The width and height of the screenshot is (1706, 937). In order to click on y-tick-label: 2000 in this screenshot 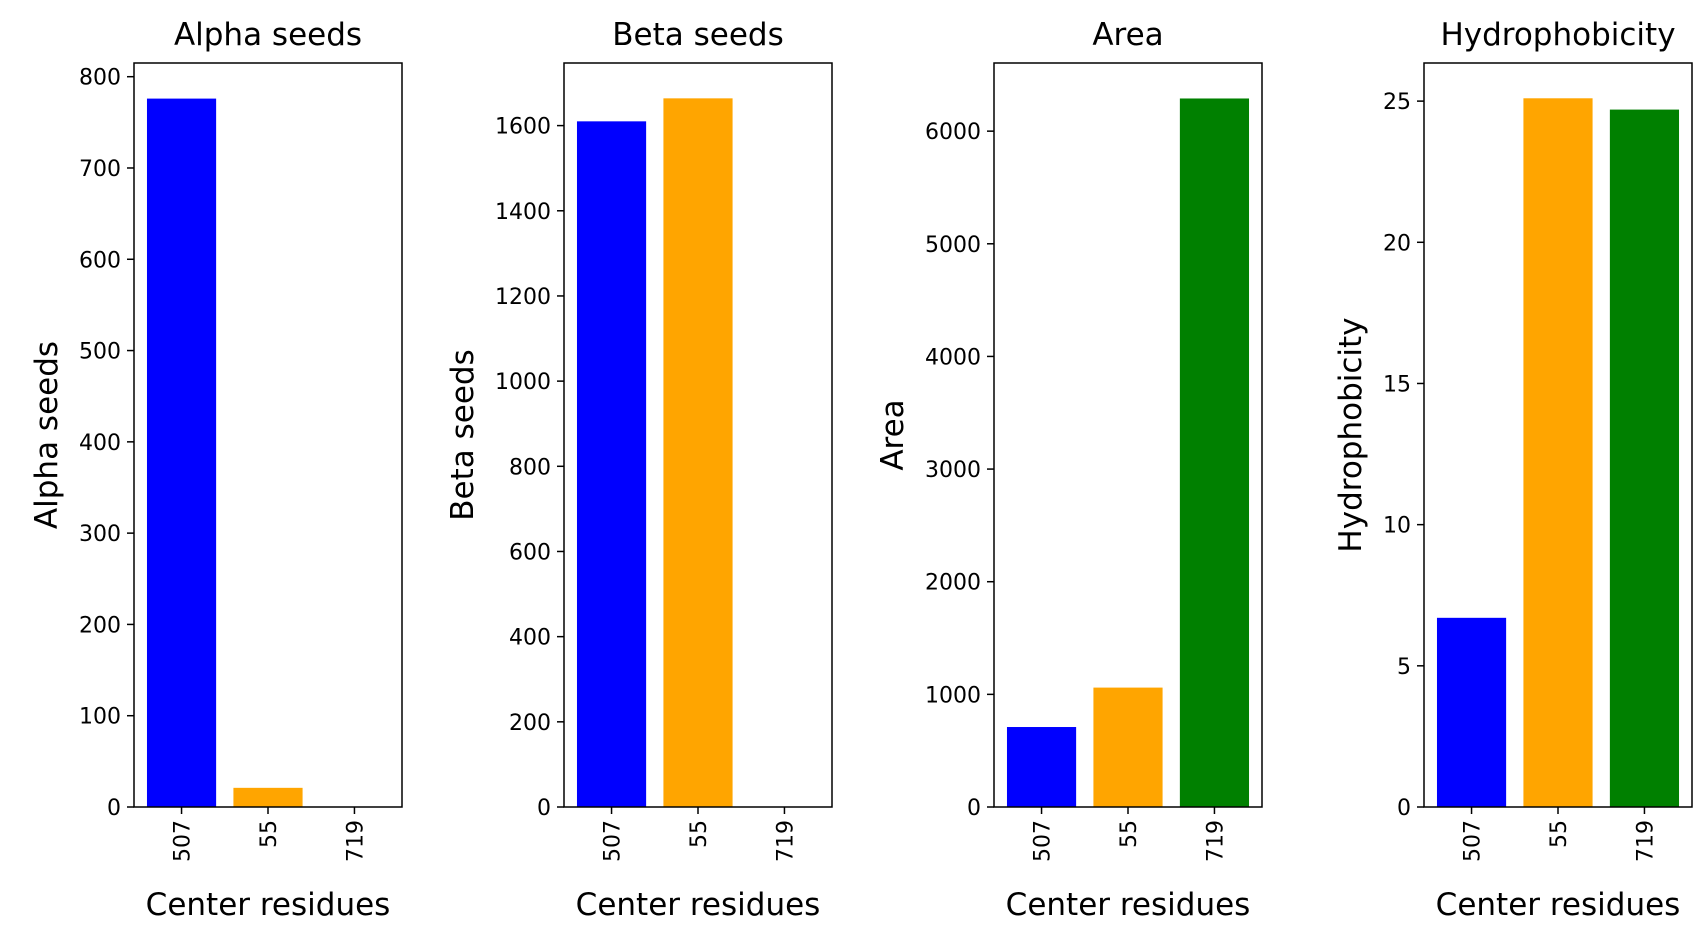, I will do `click(953, 583)`.